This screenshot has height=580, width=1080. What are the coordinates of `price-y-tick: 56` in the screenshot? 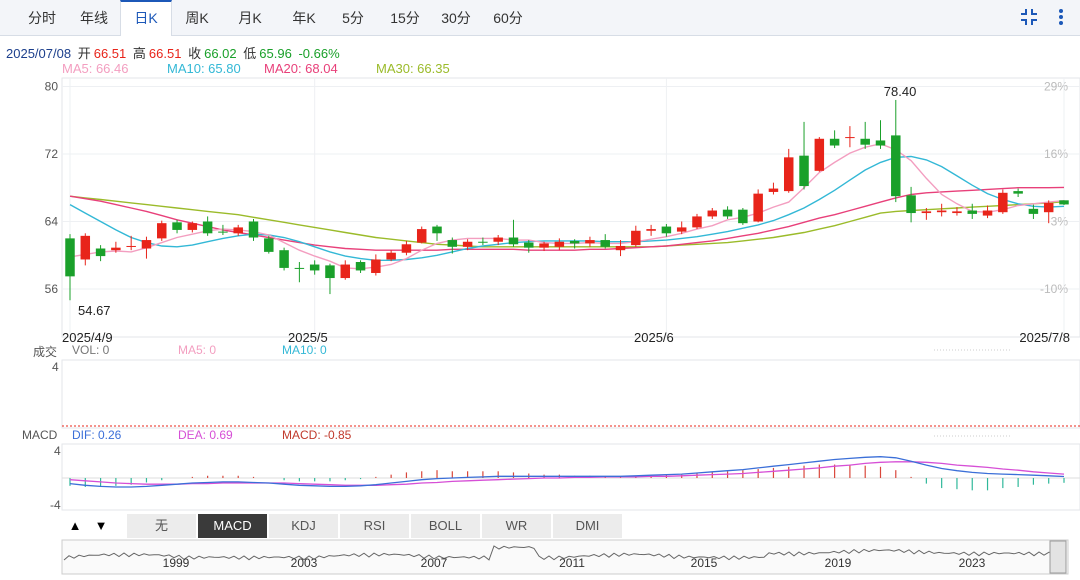 It's located at (52, 289).